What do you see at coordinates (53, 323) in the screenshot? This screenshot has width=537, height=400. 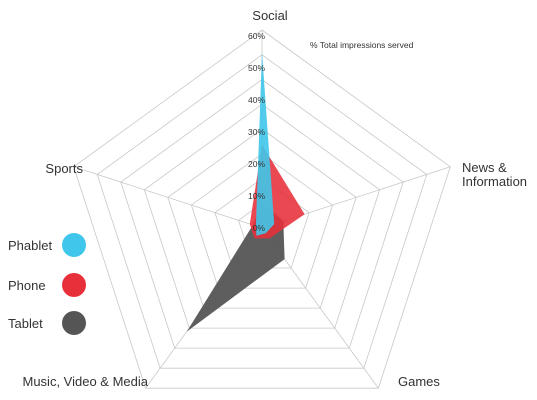 I see `legend-item-tablet: Tablet` at bounding box center [53, 323].